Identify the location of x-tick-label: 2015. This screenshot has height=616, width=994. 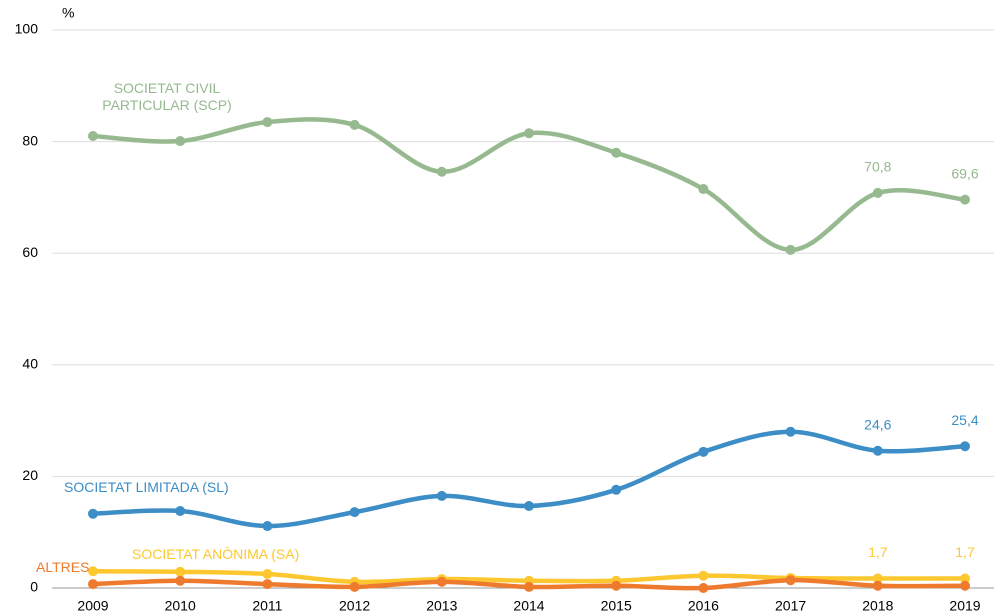
(616, 606).